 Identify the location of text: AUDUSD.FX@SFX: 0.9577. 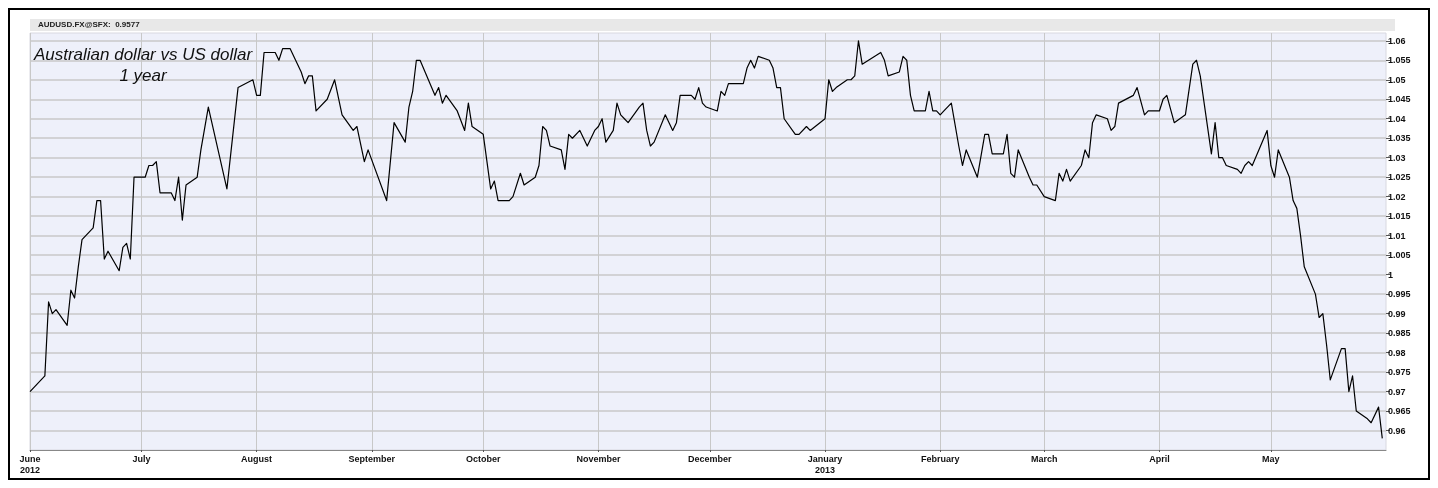
(89, 24).